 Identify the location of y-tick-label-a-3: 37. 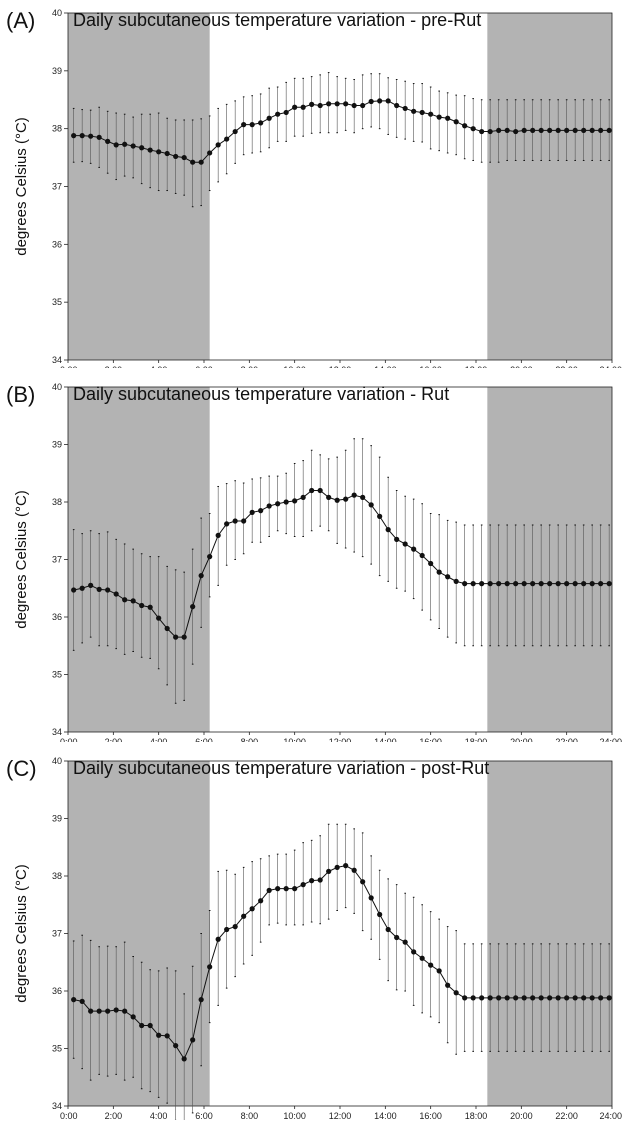
(57, 187).